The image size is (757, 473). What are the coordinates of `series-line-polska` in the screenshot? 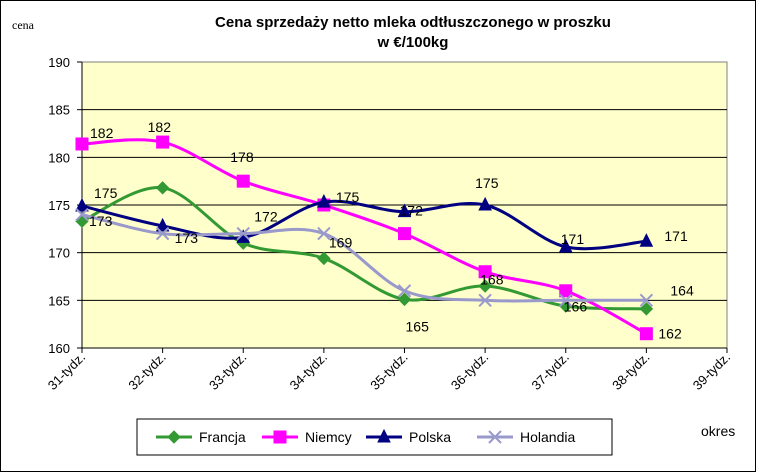 It's located at (364, 225).